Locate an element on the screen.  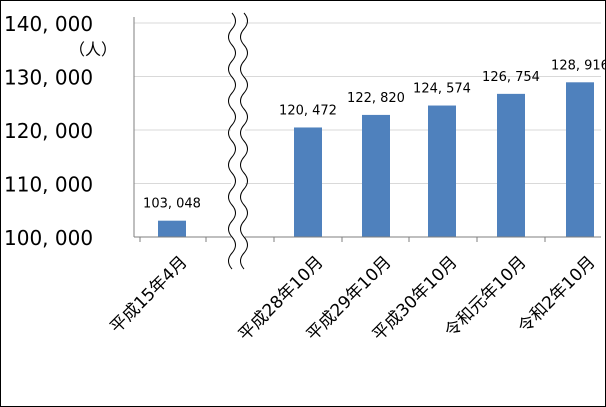
y-tick-labels: 100, 000 110, 000 120, 000 130, 000 140, 000 is located at coordinates (48, 131).